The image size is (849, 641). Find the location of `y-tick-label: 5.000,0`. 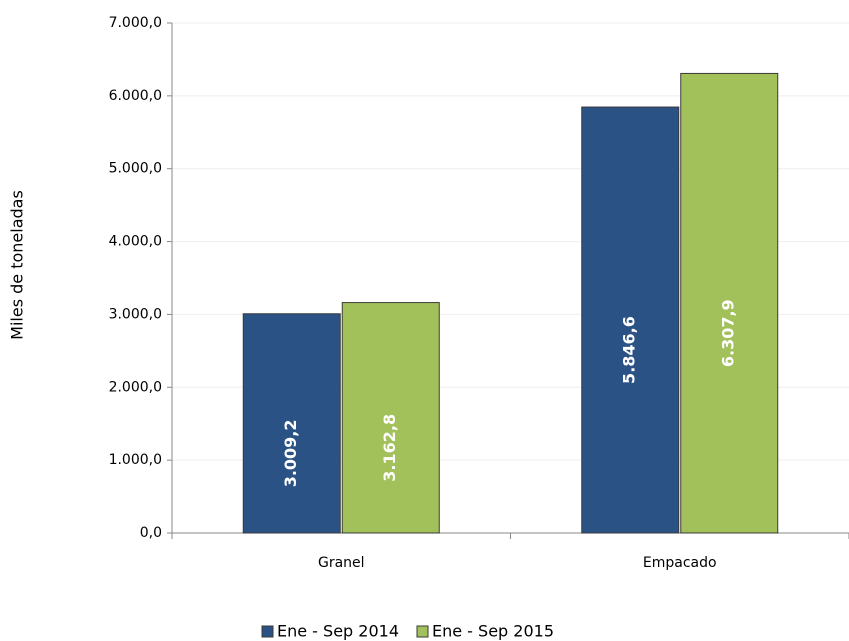

y-tick-label: 5.000,0 is located at coordinates (135, 169).